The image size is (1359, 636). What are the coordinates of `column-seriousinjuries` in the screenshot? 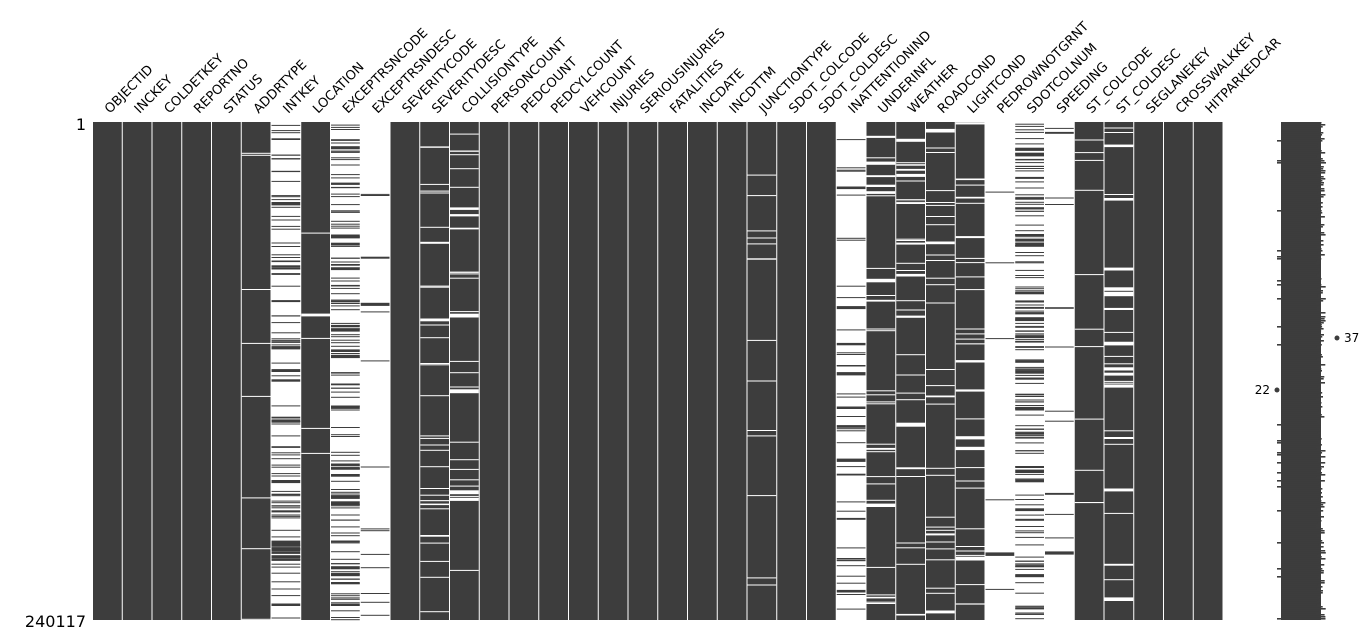 It's located at (643, 371).